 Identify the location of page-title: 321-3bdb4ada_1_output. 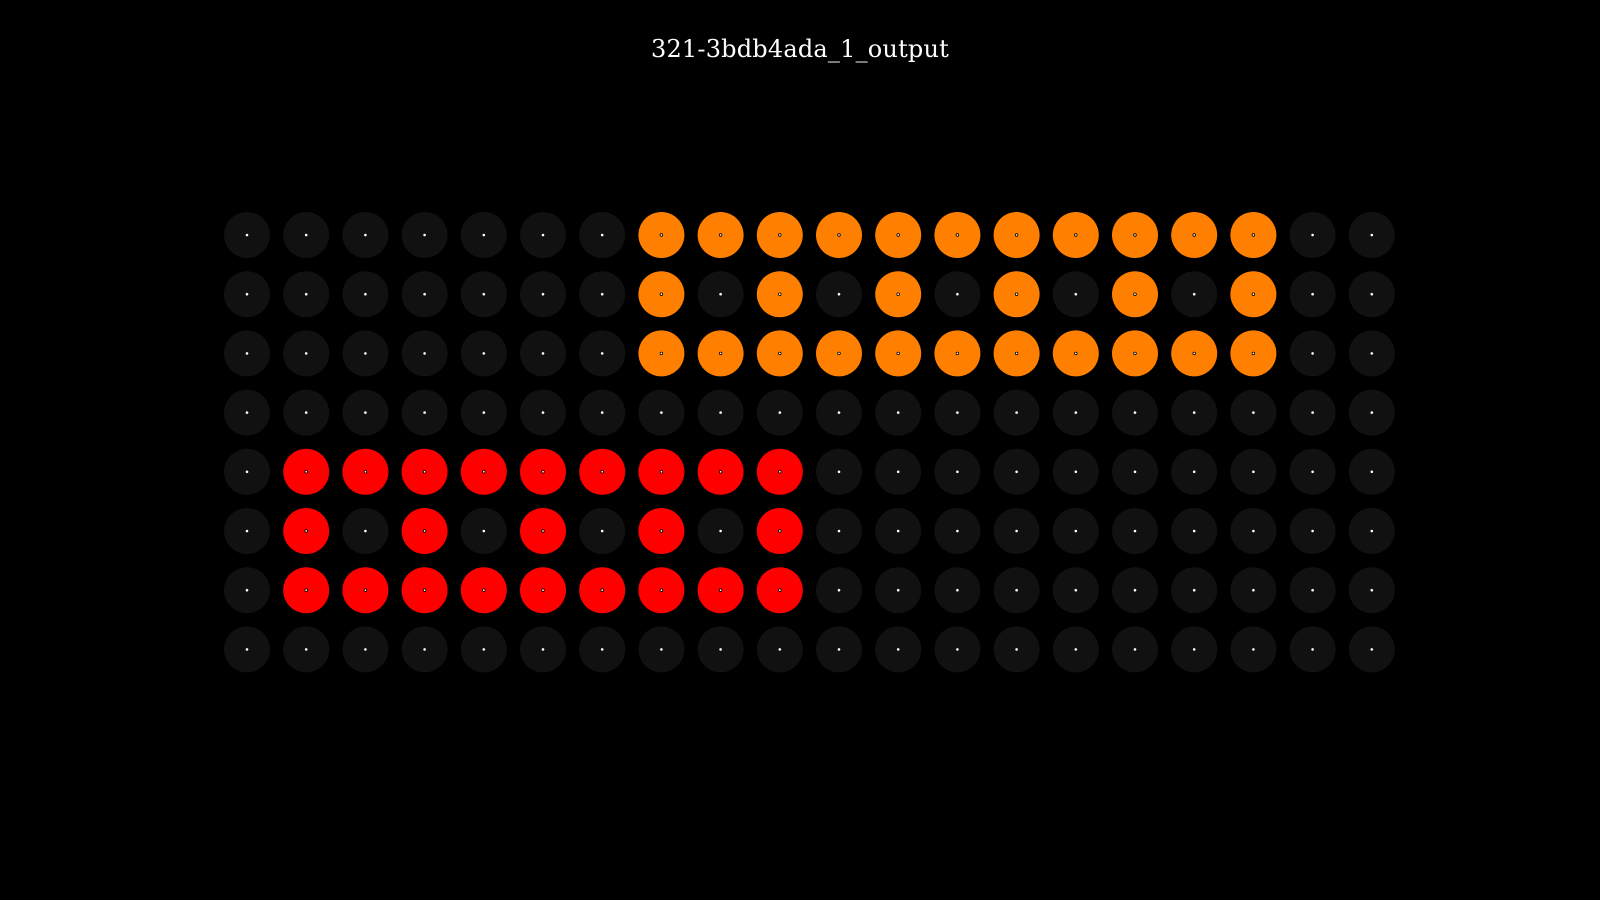
(799, 49).